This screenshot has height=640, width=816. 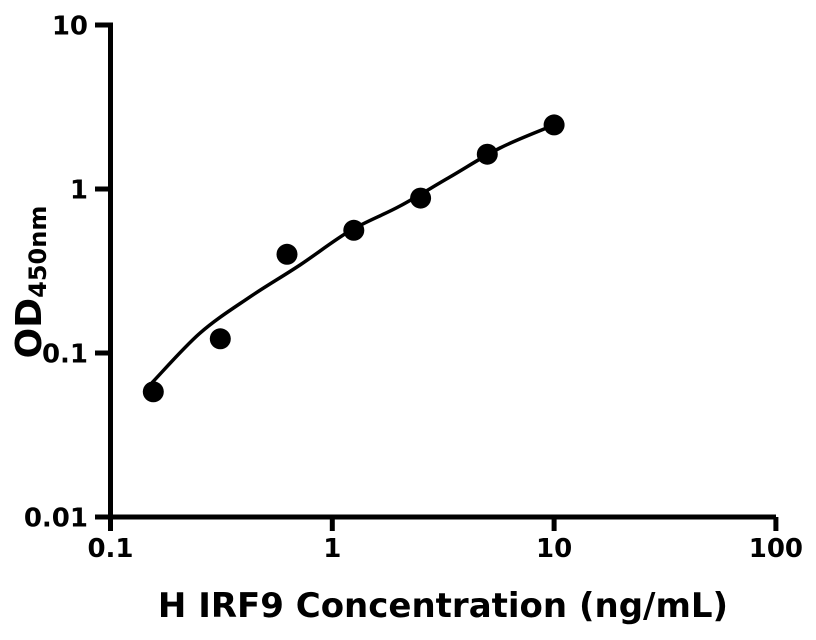 I want to click on x-tick-label: 0.1, so click(x=110, y=549).